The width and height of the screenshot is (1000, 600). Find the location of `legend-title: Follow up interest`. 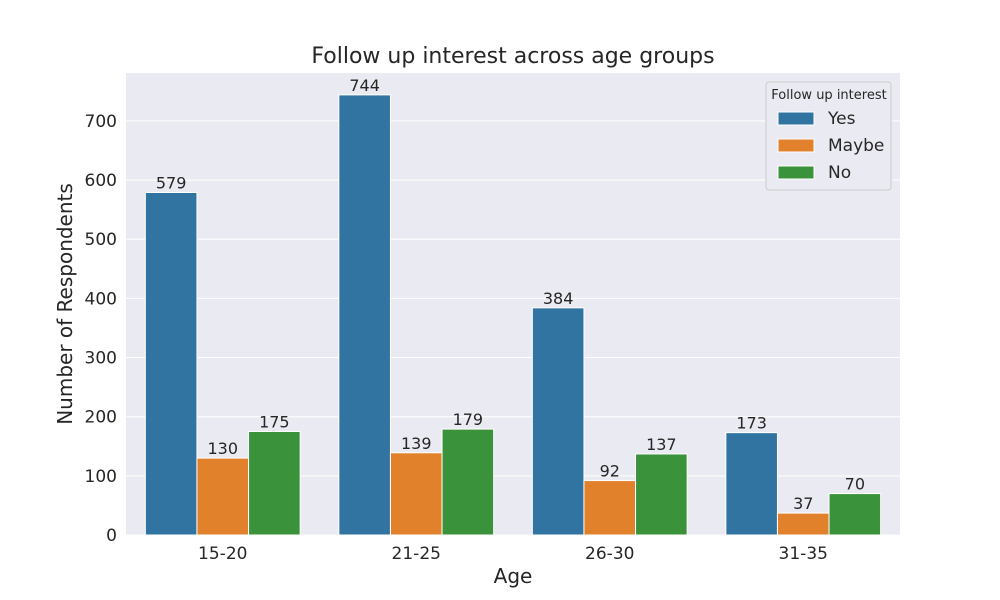

legend-title: Follow up interest is located at coordinates (828, 95).